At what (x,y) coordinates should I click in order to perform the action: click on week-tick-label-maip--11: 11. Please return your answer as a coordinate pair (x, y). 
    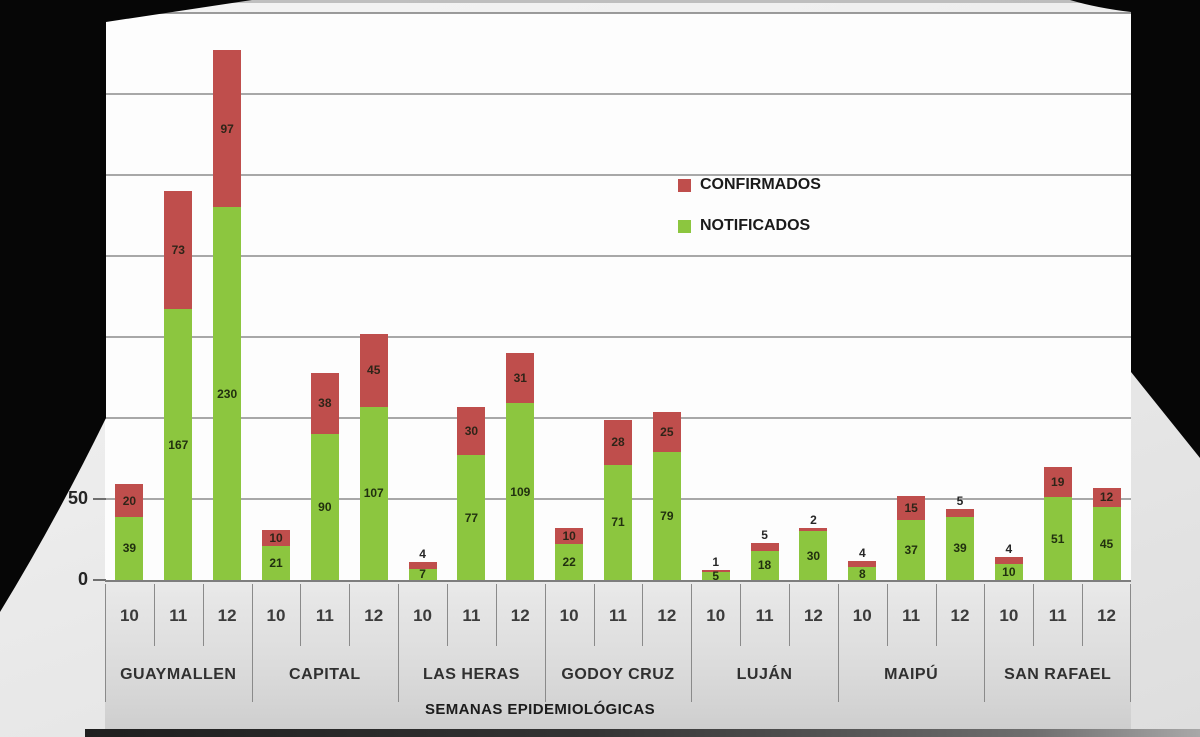
    Looking at the image, I should click on (911, 615).